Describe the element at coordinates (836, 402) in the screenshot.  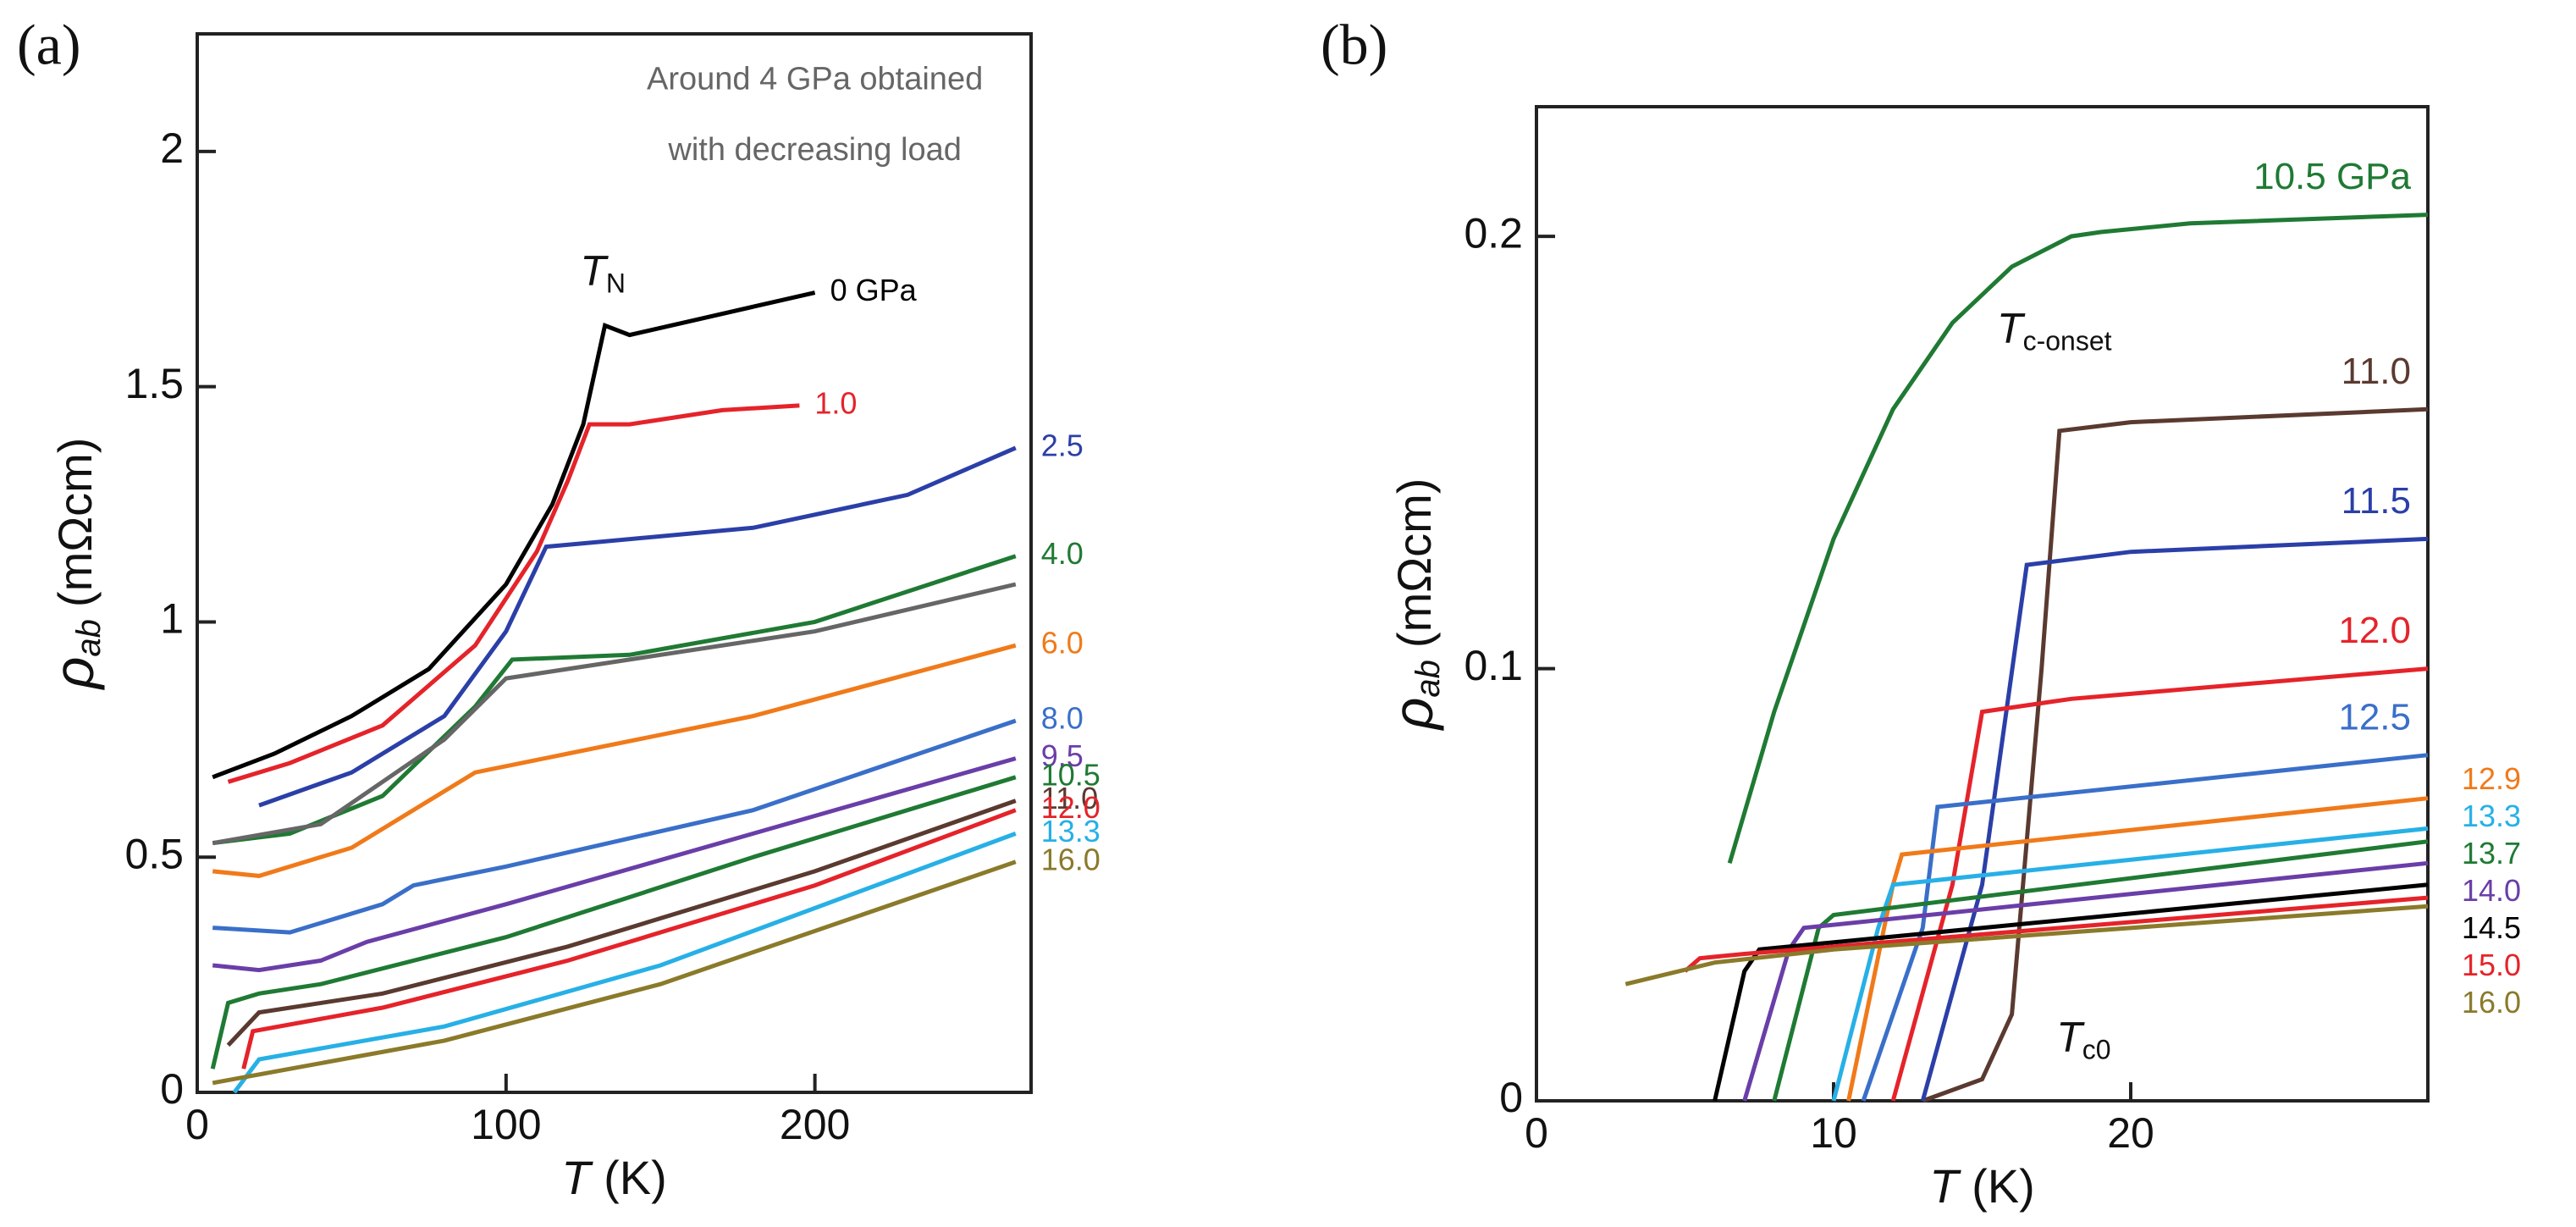
I see `series-label: 1.0` at that location.